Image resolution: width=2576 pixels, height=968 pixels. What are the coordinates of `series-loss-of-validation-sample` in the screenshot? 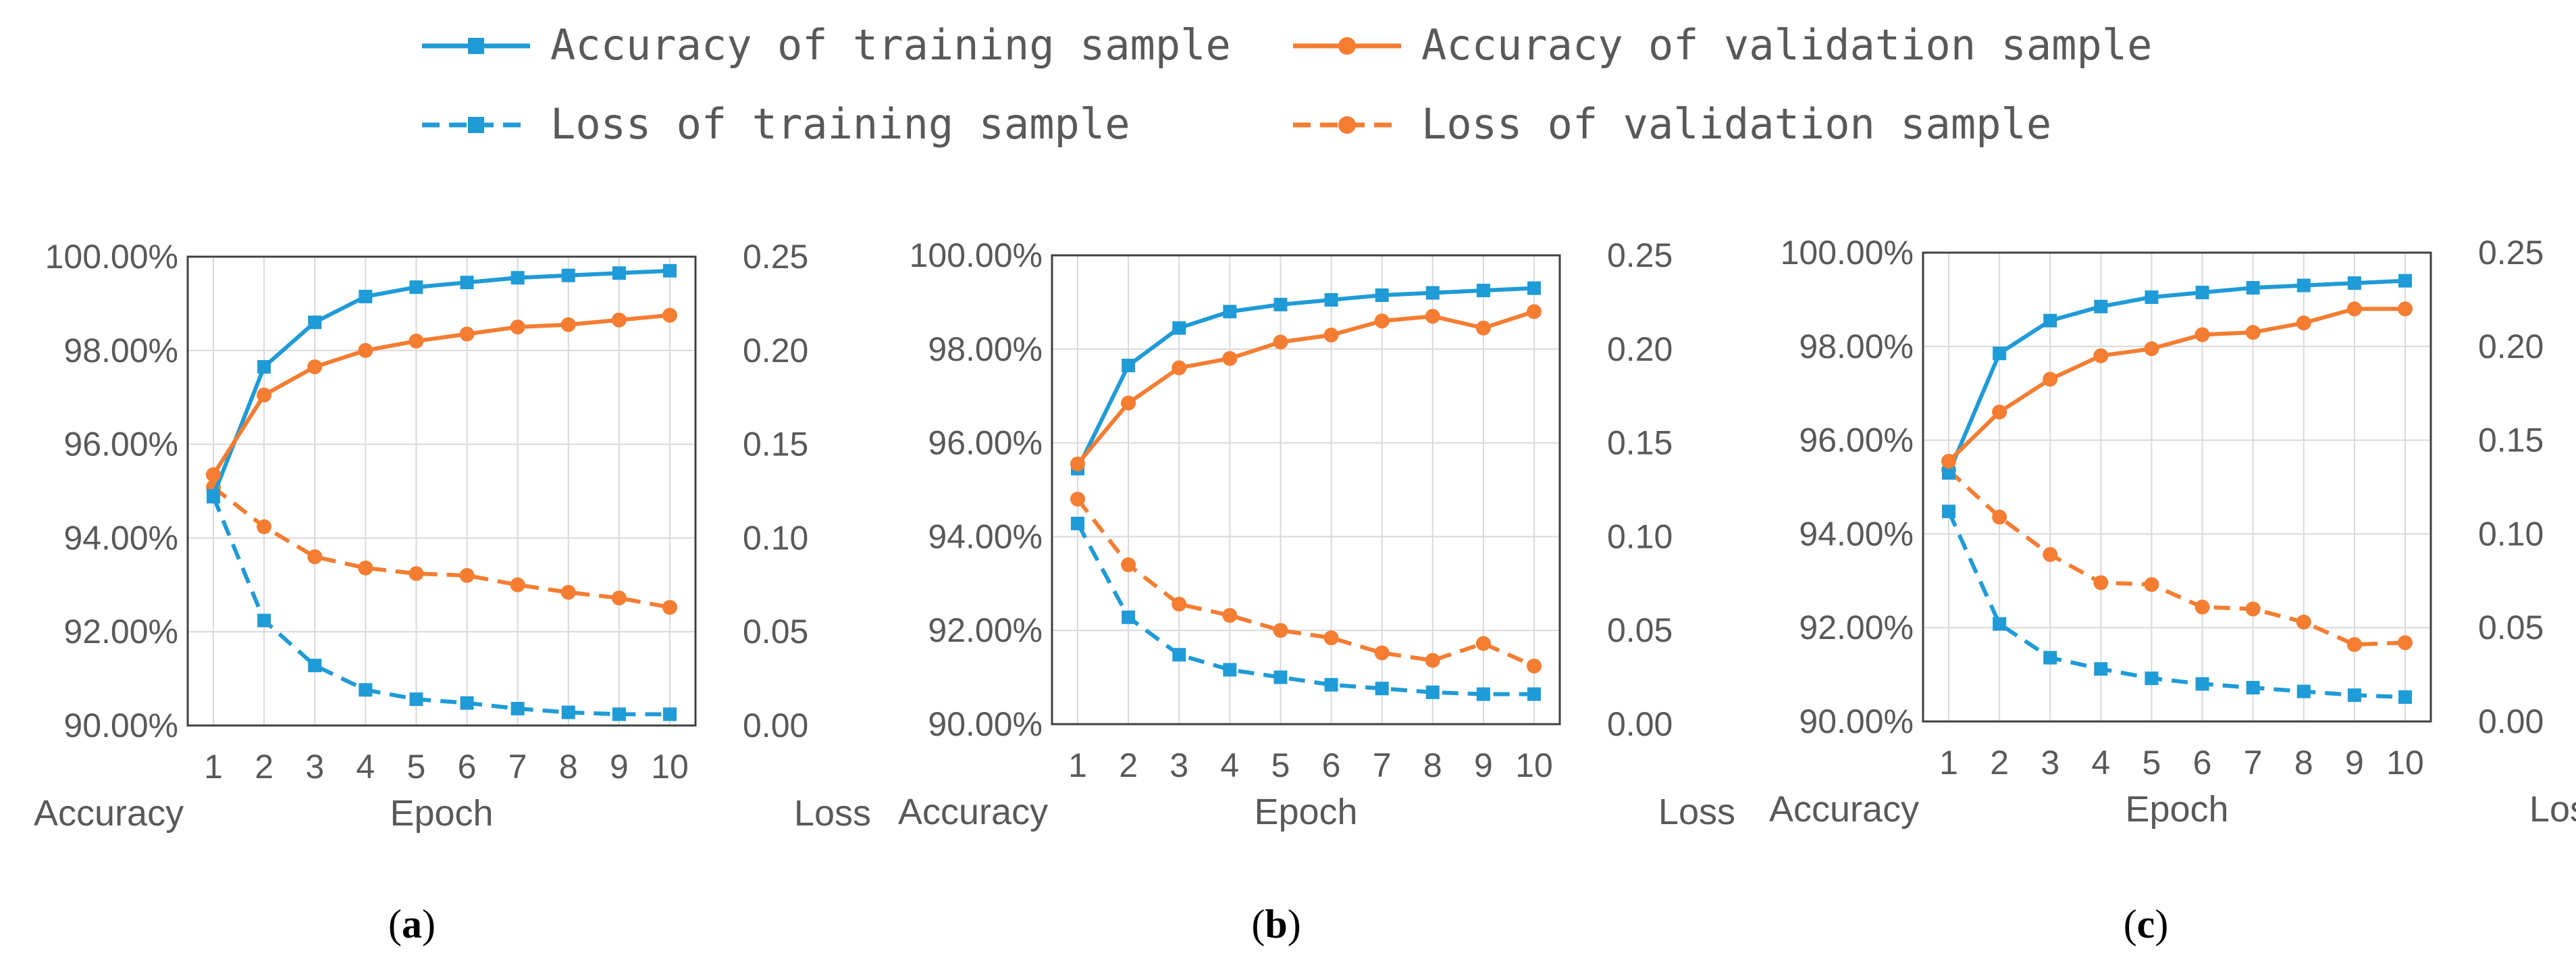 It's located at (1306, 582).